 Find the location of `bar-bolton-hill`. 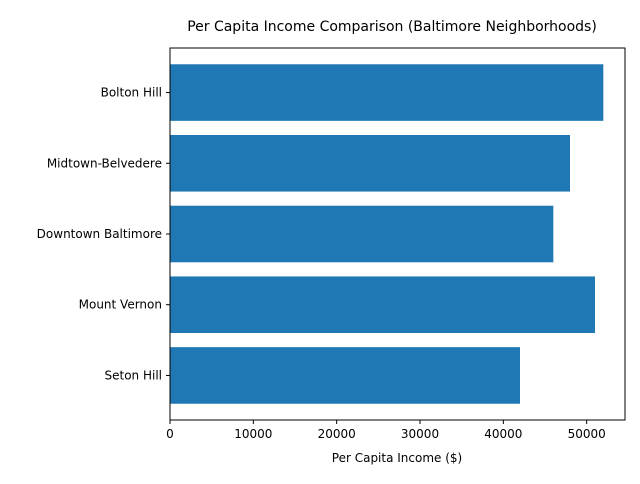

bar-bolton-hill is located at coordinates (387, 92).